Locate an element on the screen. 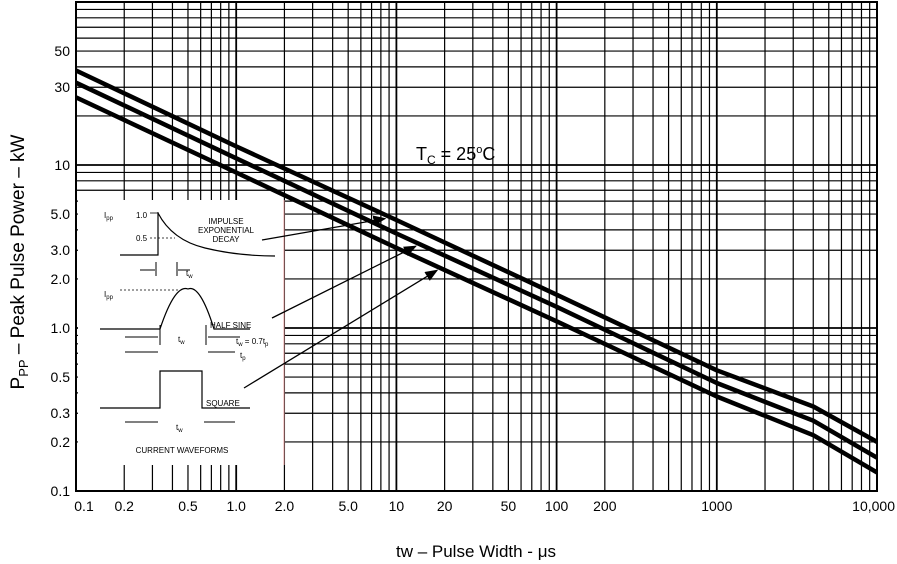 Image resolution: width=897 pixels, height=564 pixels. y-tick-label: 0.5 is located at coordinates (61, 377).